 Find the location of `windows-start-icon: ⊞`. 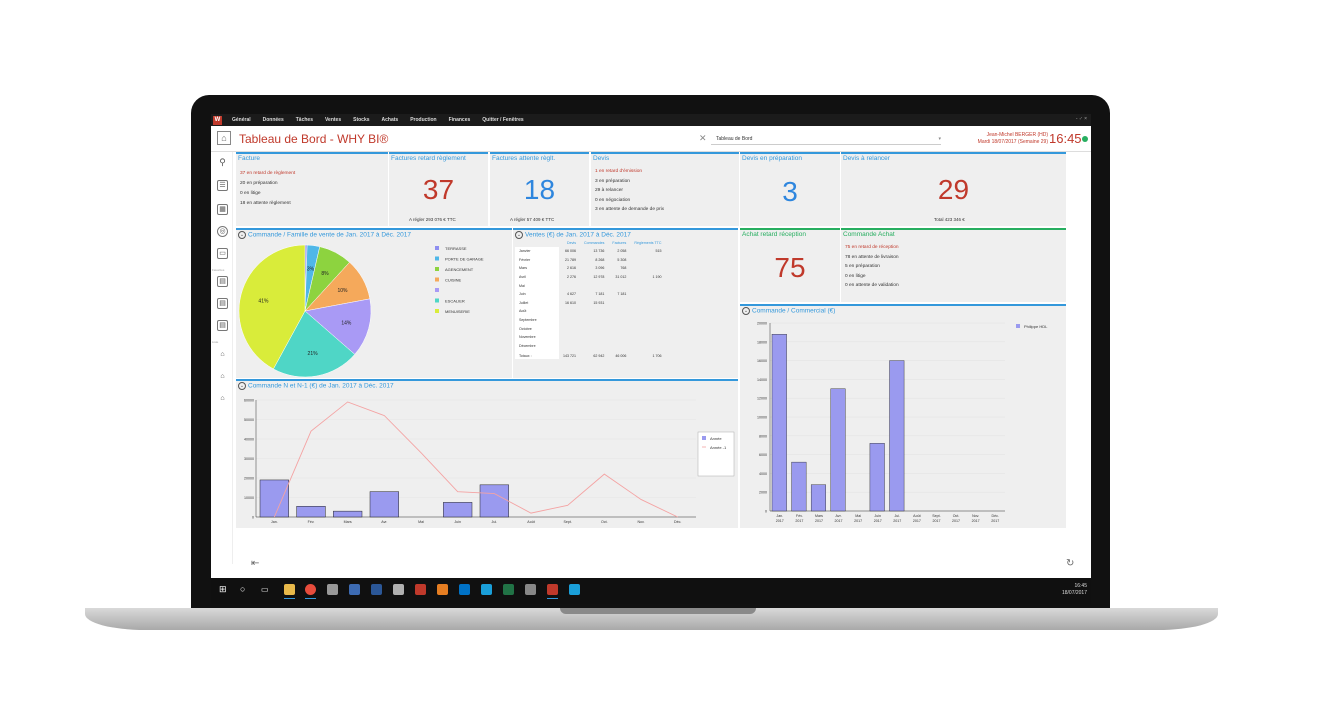

windows-start-icon: ⊞ is located at coordinates (223, 589).